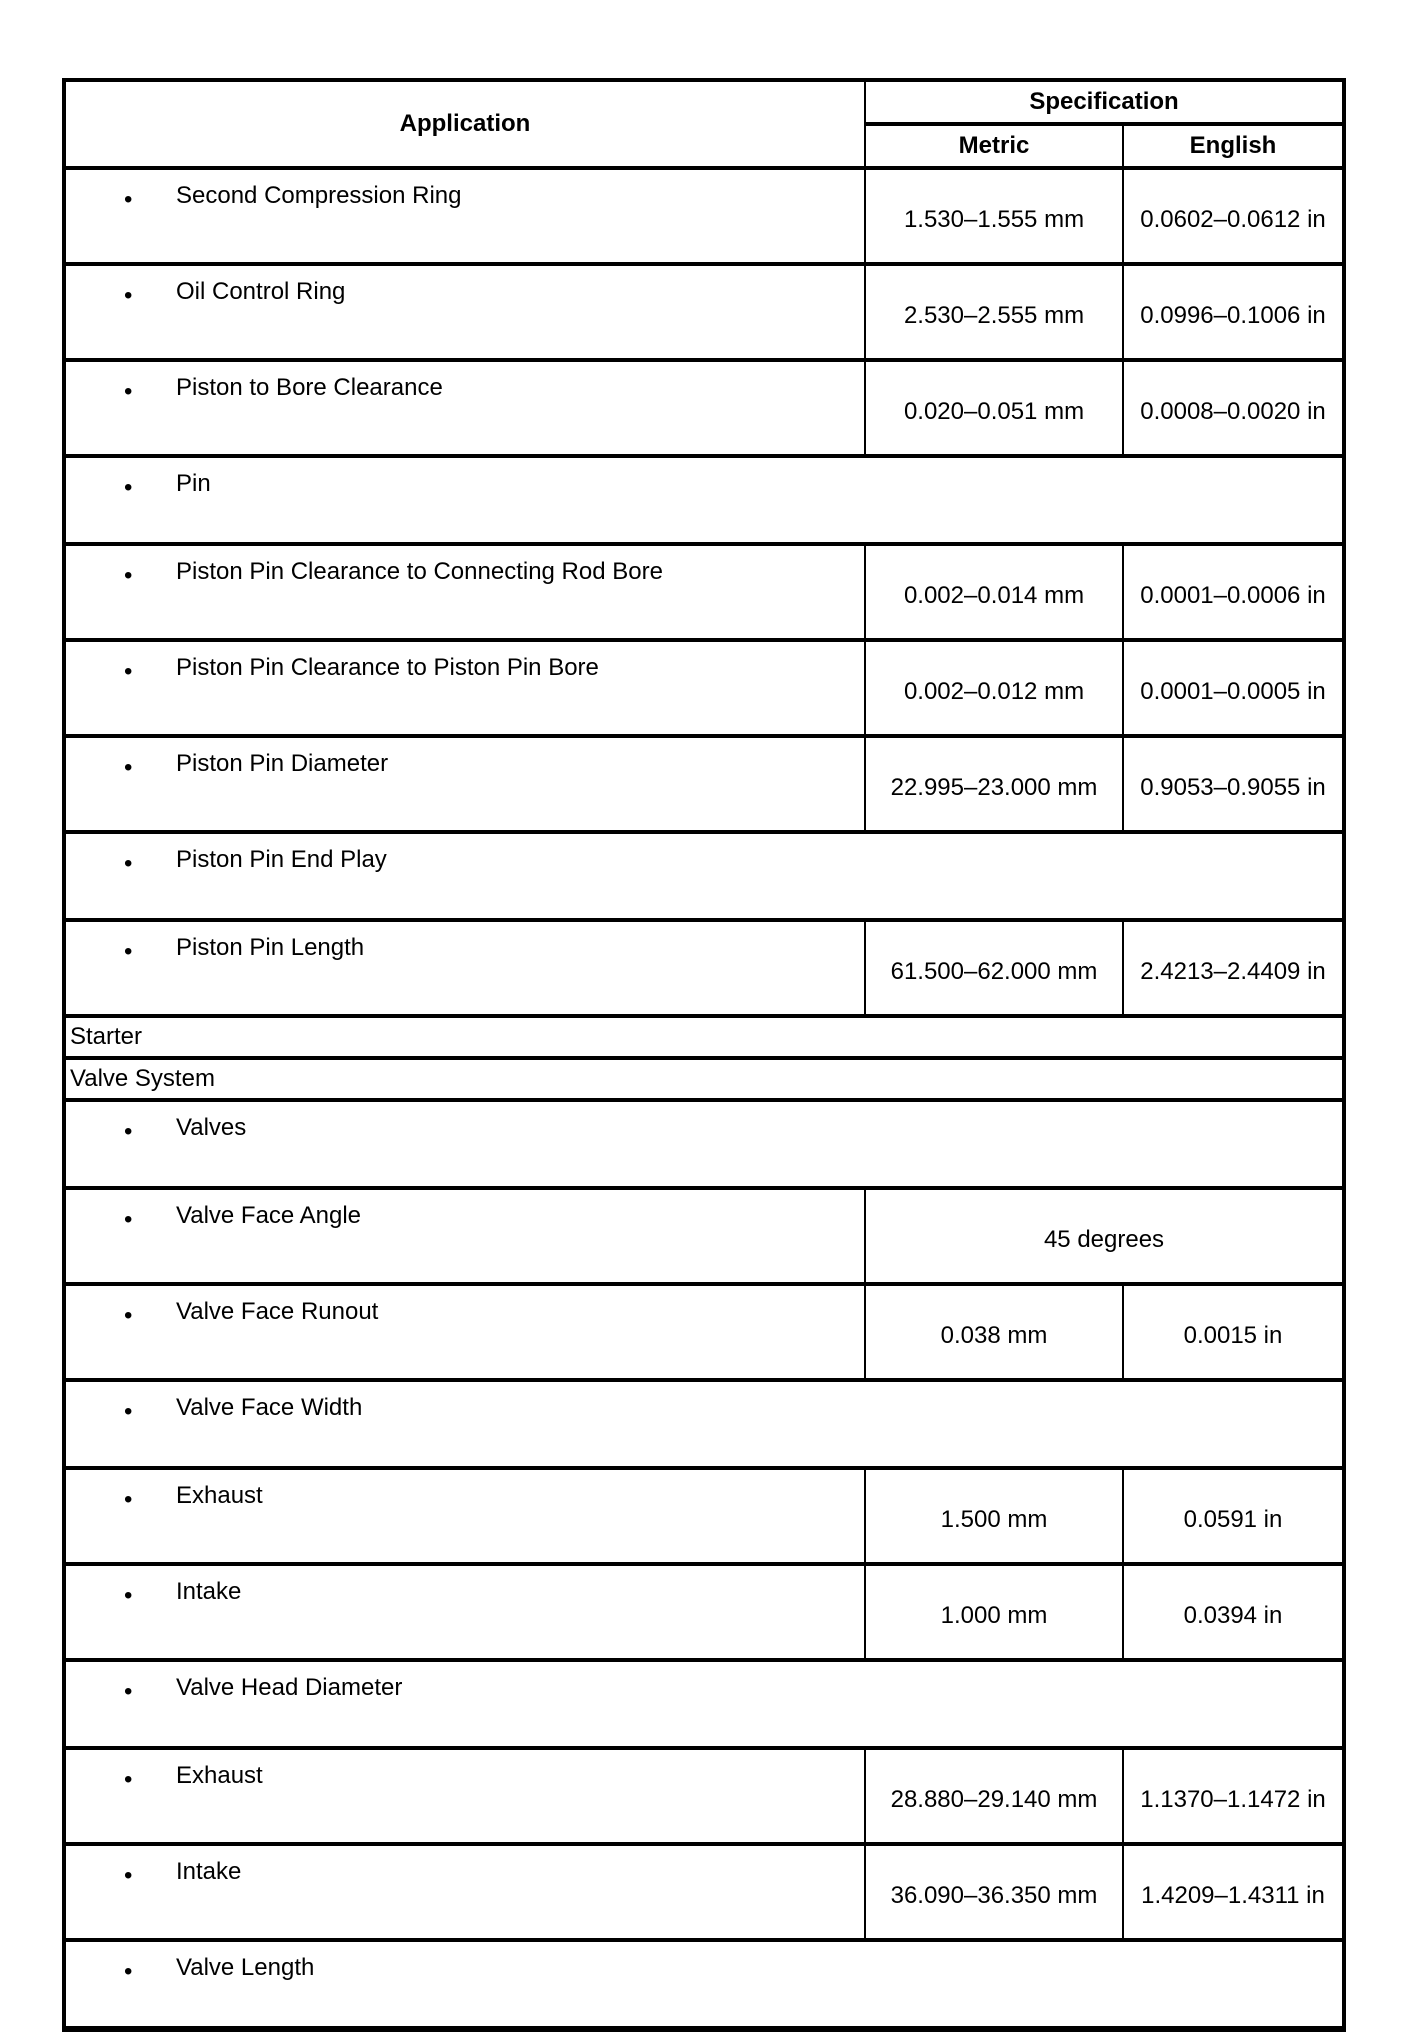  What do you see at coordinates (1104, 1237) in the screenshot?
I see `specification-value: 45 degrees` at bounding box center [1104, 1237].